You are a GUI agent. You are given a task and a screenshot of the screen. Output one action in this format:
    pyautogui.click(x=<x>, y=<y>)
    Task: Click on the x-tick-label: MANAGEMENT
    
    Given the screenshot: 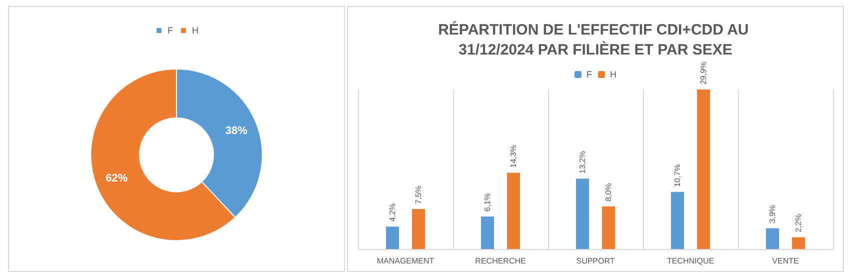 What is the action you would take?
    pyautogui.click(x=405, y=261)
    